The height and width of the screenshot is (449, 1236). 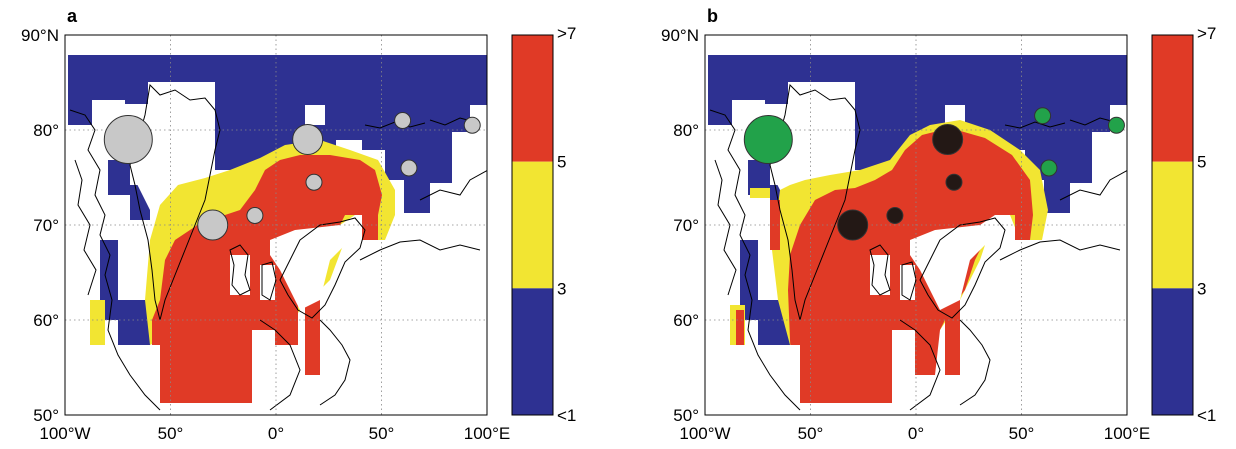 I want to click on panel-label: a, so click(x=72, y=16).